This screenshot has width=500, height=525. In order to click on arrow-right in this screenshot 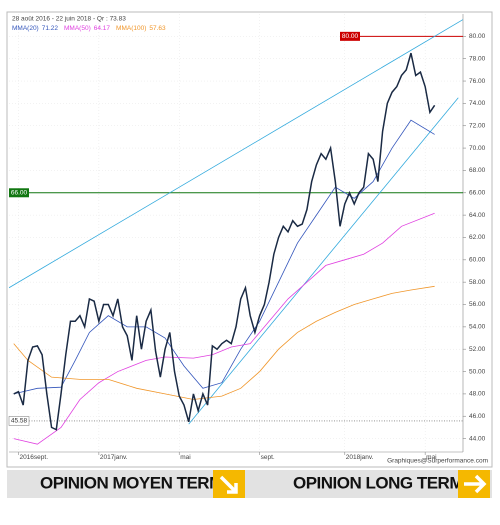, I will do `click(474, 484)`.